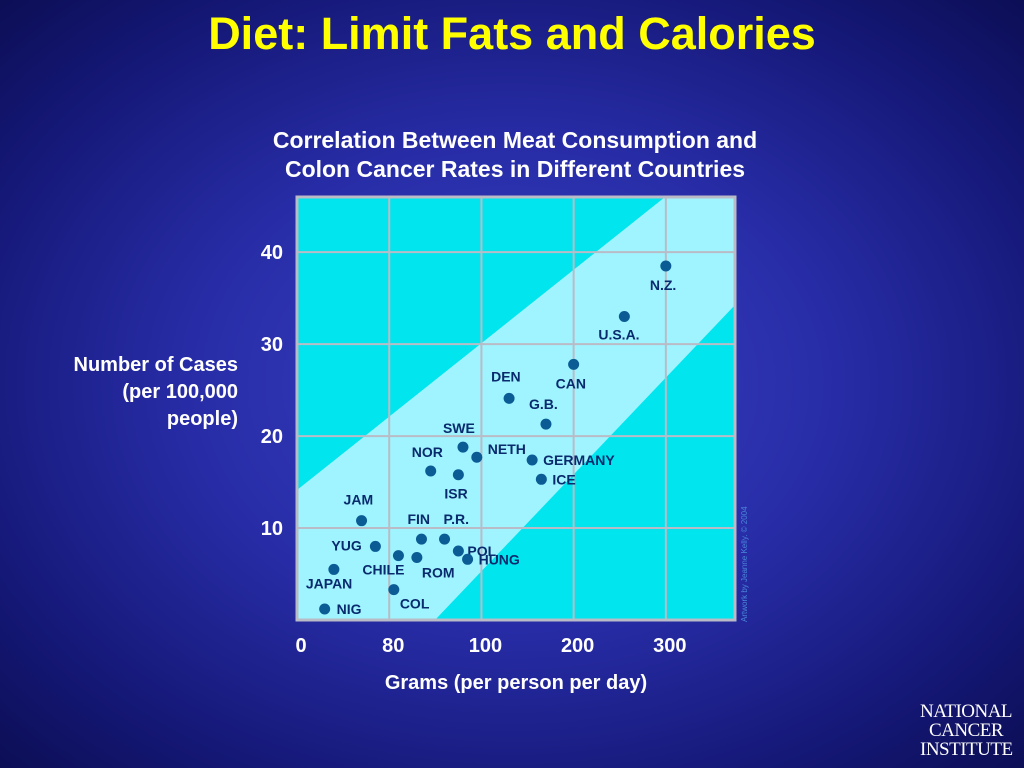 The image size is (1024, 768). Describe the element at coordinates (346, 545) in the screenshot. I see `data-point-label: YUG` at that location.